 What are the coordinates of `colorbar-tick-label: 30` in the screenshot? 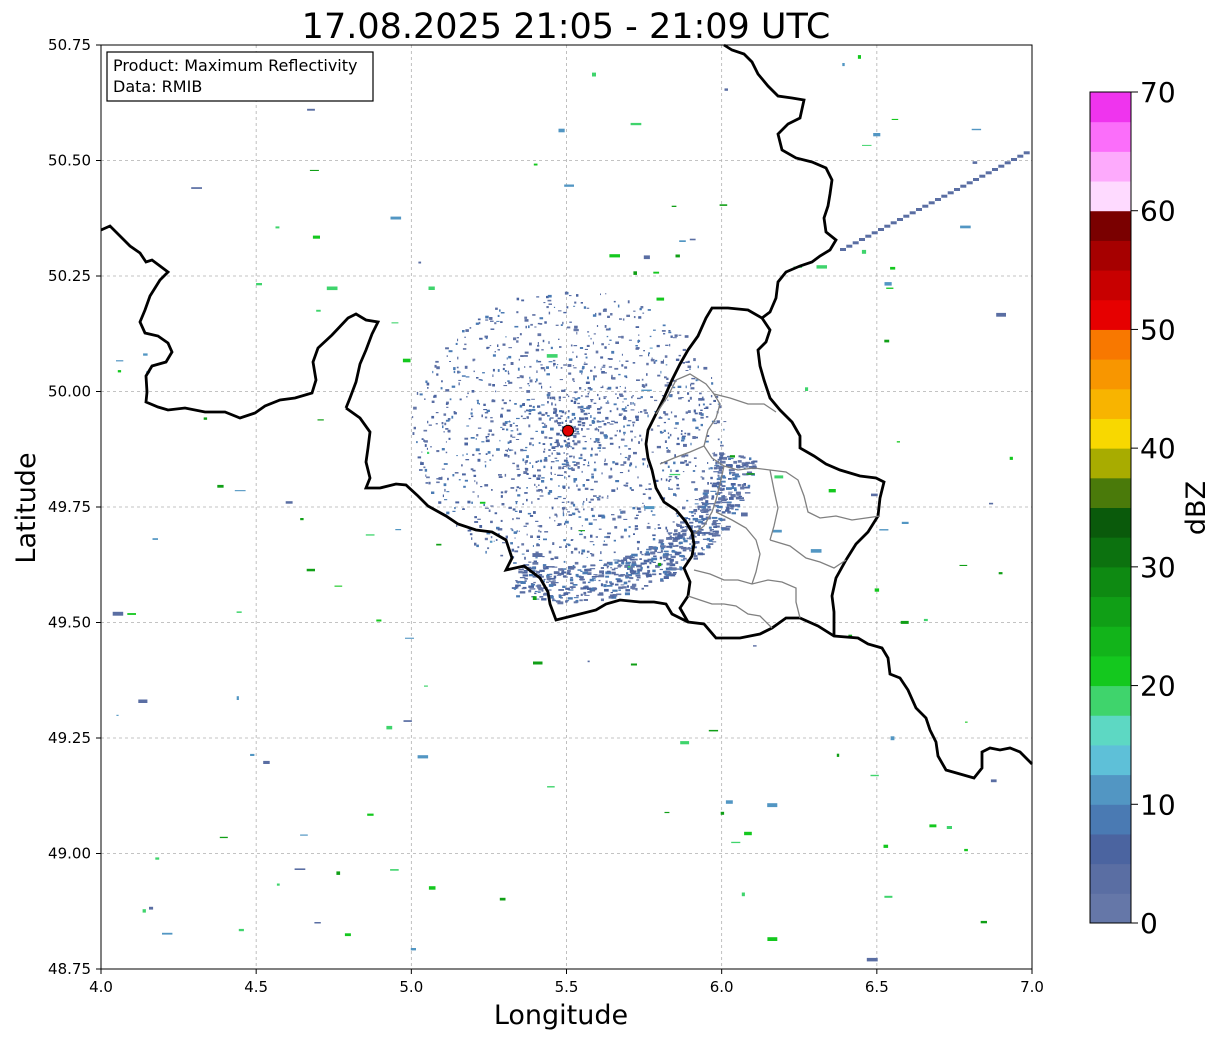 It's located at (1158, 567).